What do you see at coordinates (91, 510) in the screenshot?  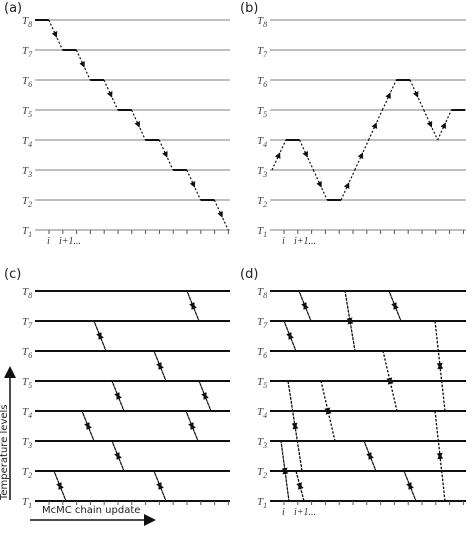 I see `x-axis-label: McMC chain update` at bounding box center [91, 510].